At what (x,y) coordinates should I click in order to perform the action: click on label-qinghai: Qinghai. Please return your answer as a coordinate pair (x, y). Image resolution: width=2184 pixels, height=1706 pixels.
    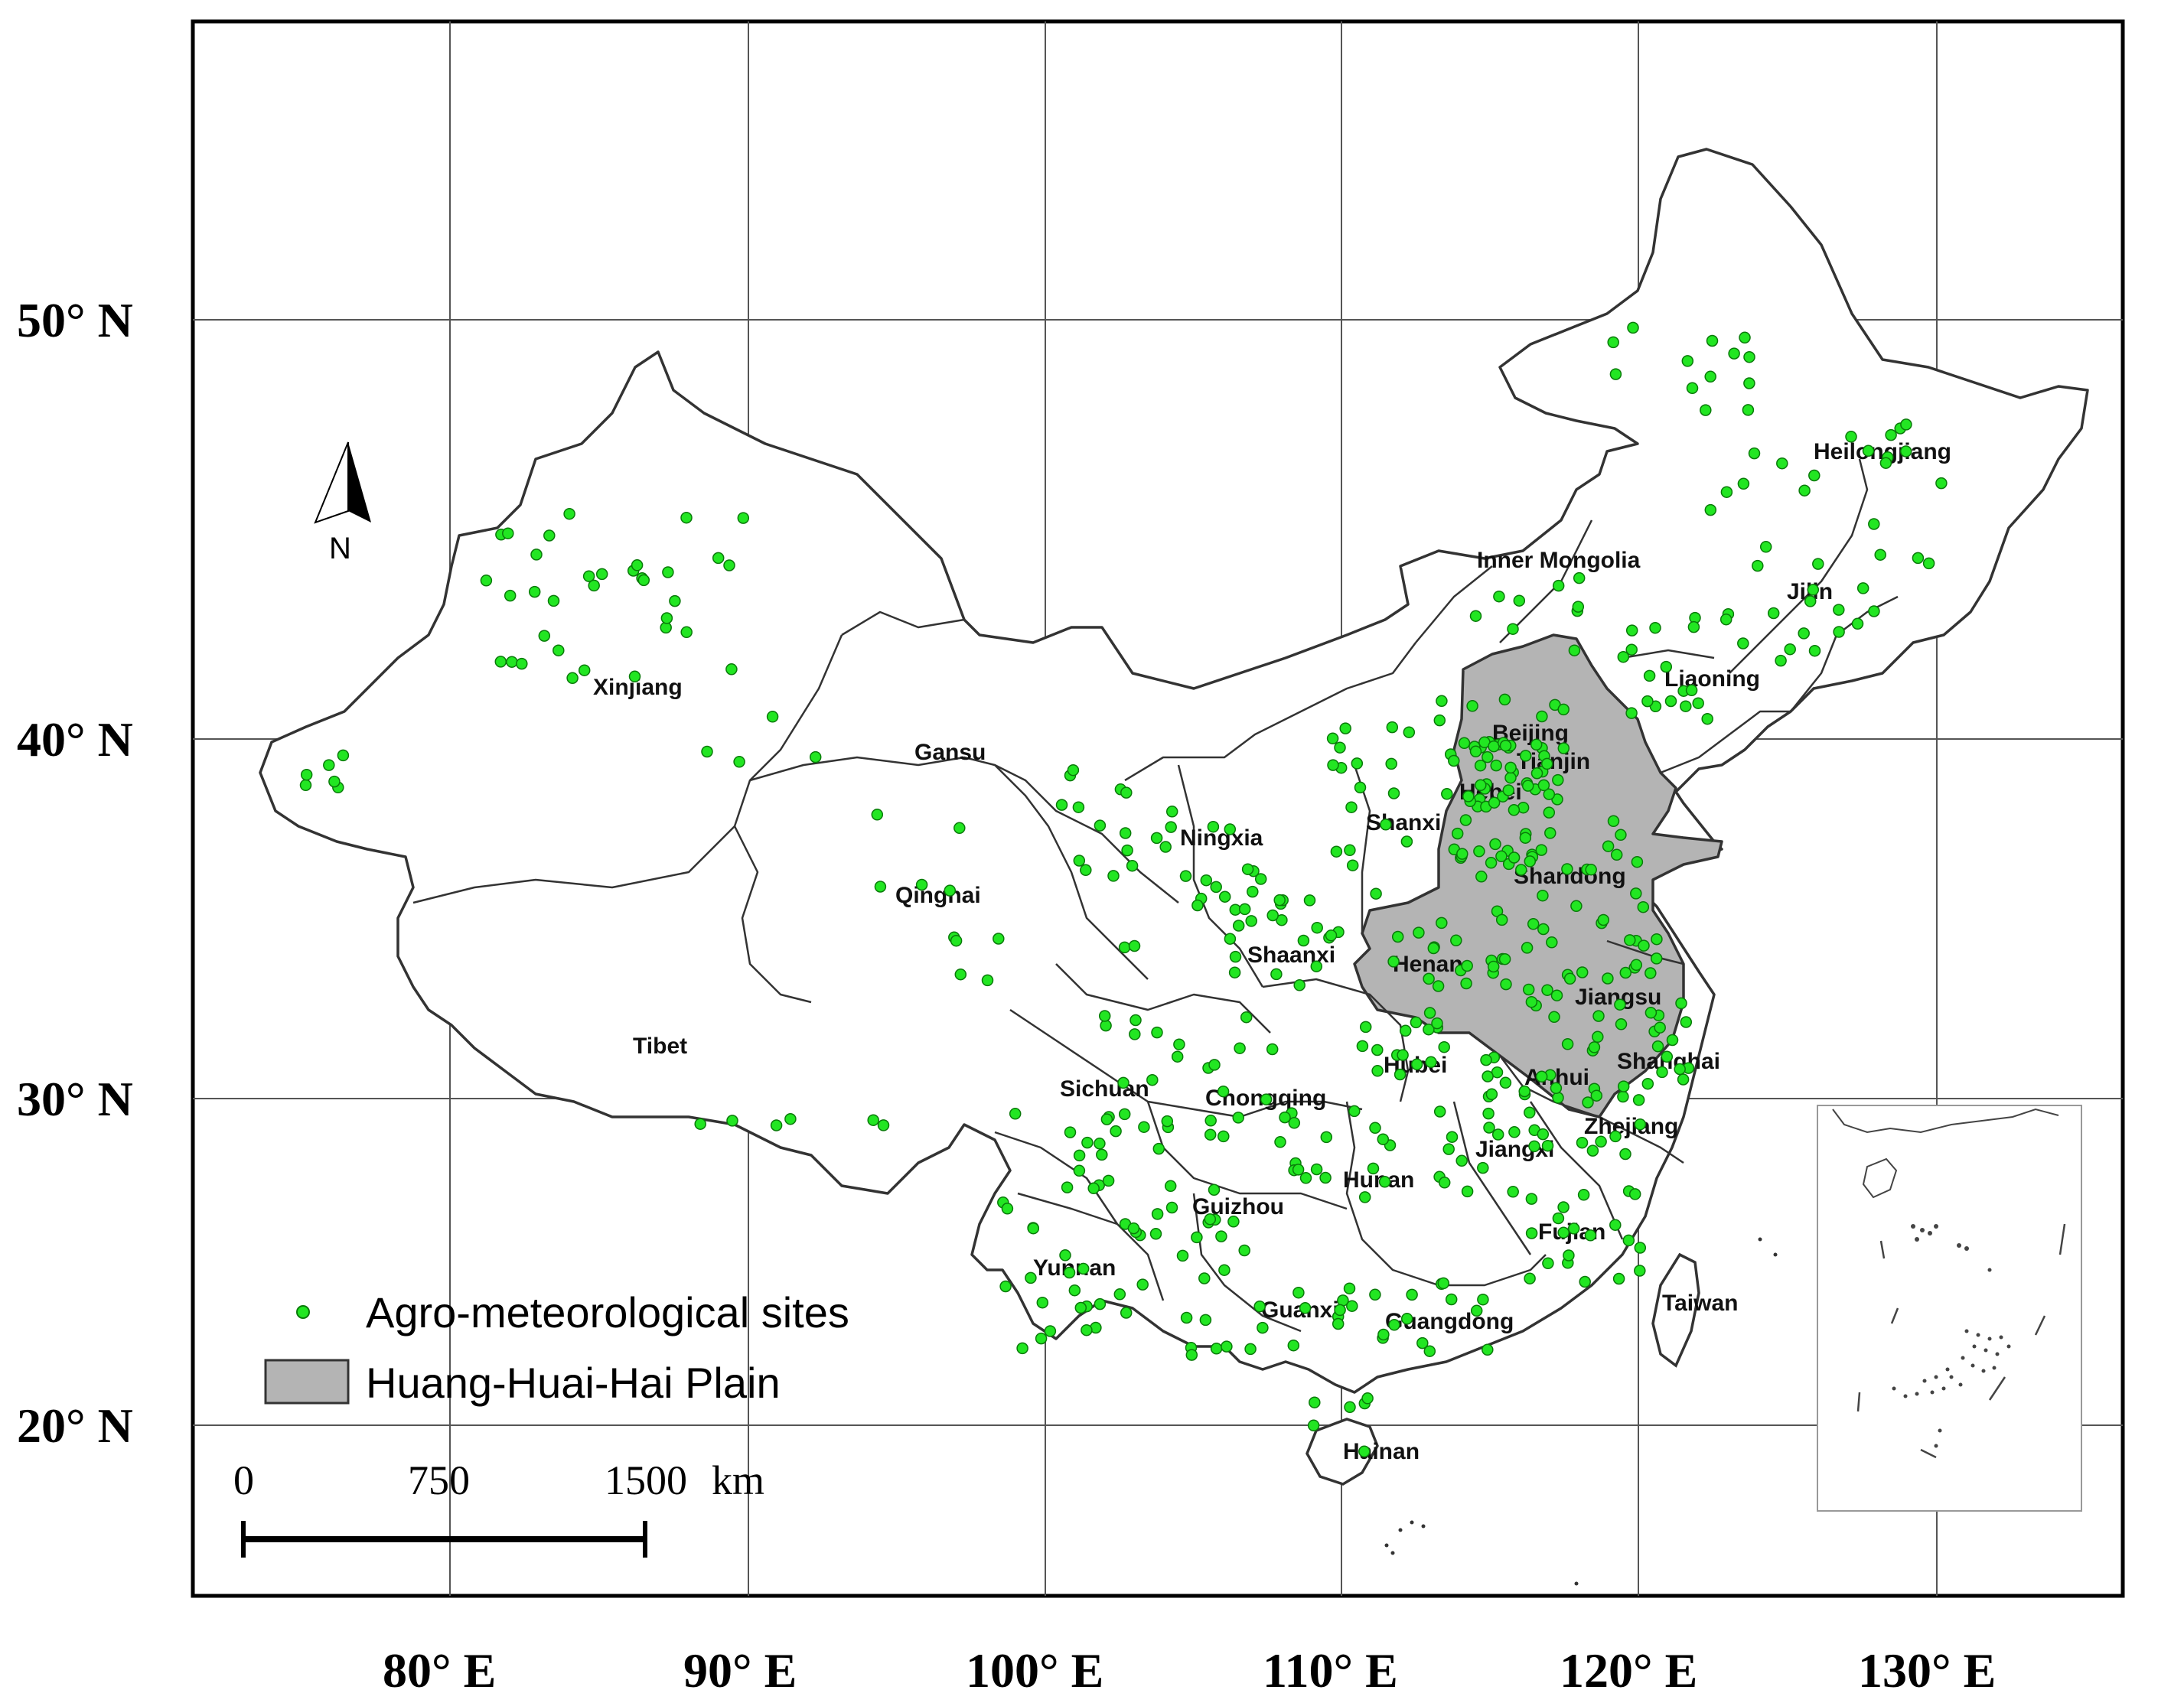
    Looking at the image, I should click on (938, 895).